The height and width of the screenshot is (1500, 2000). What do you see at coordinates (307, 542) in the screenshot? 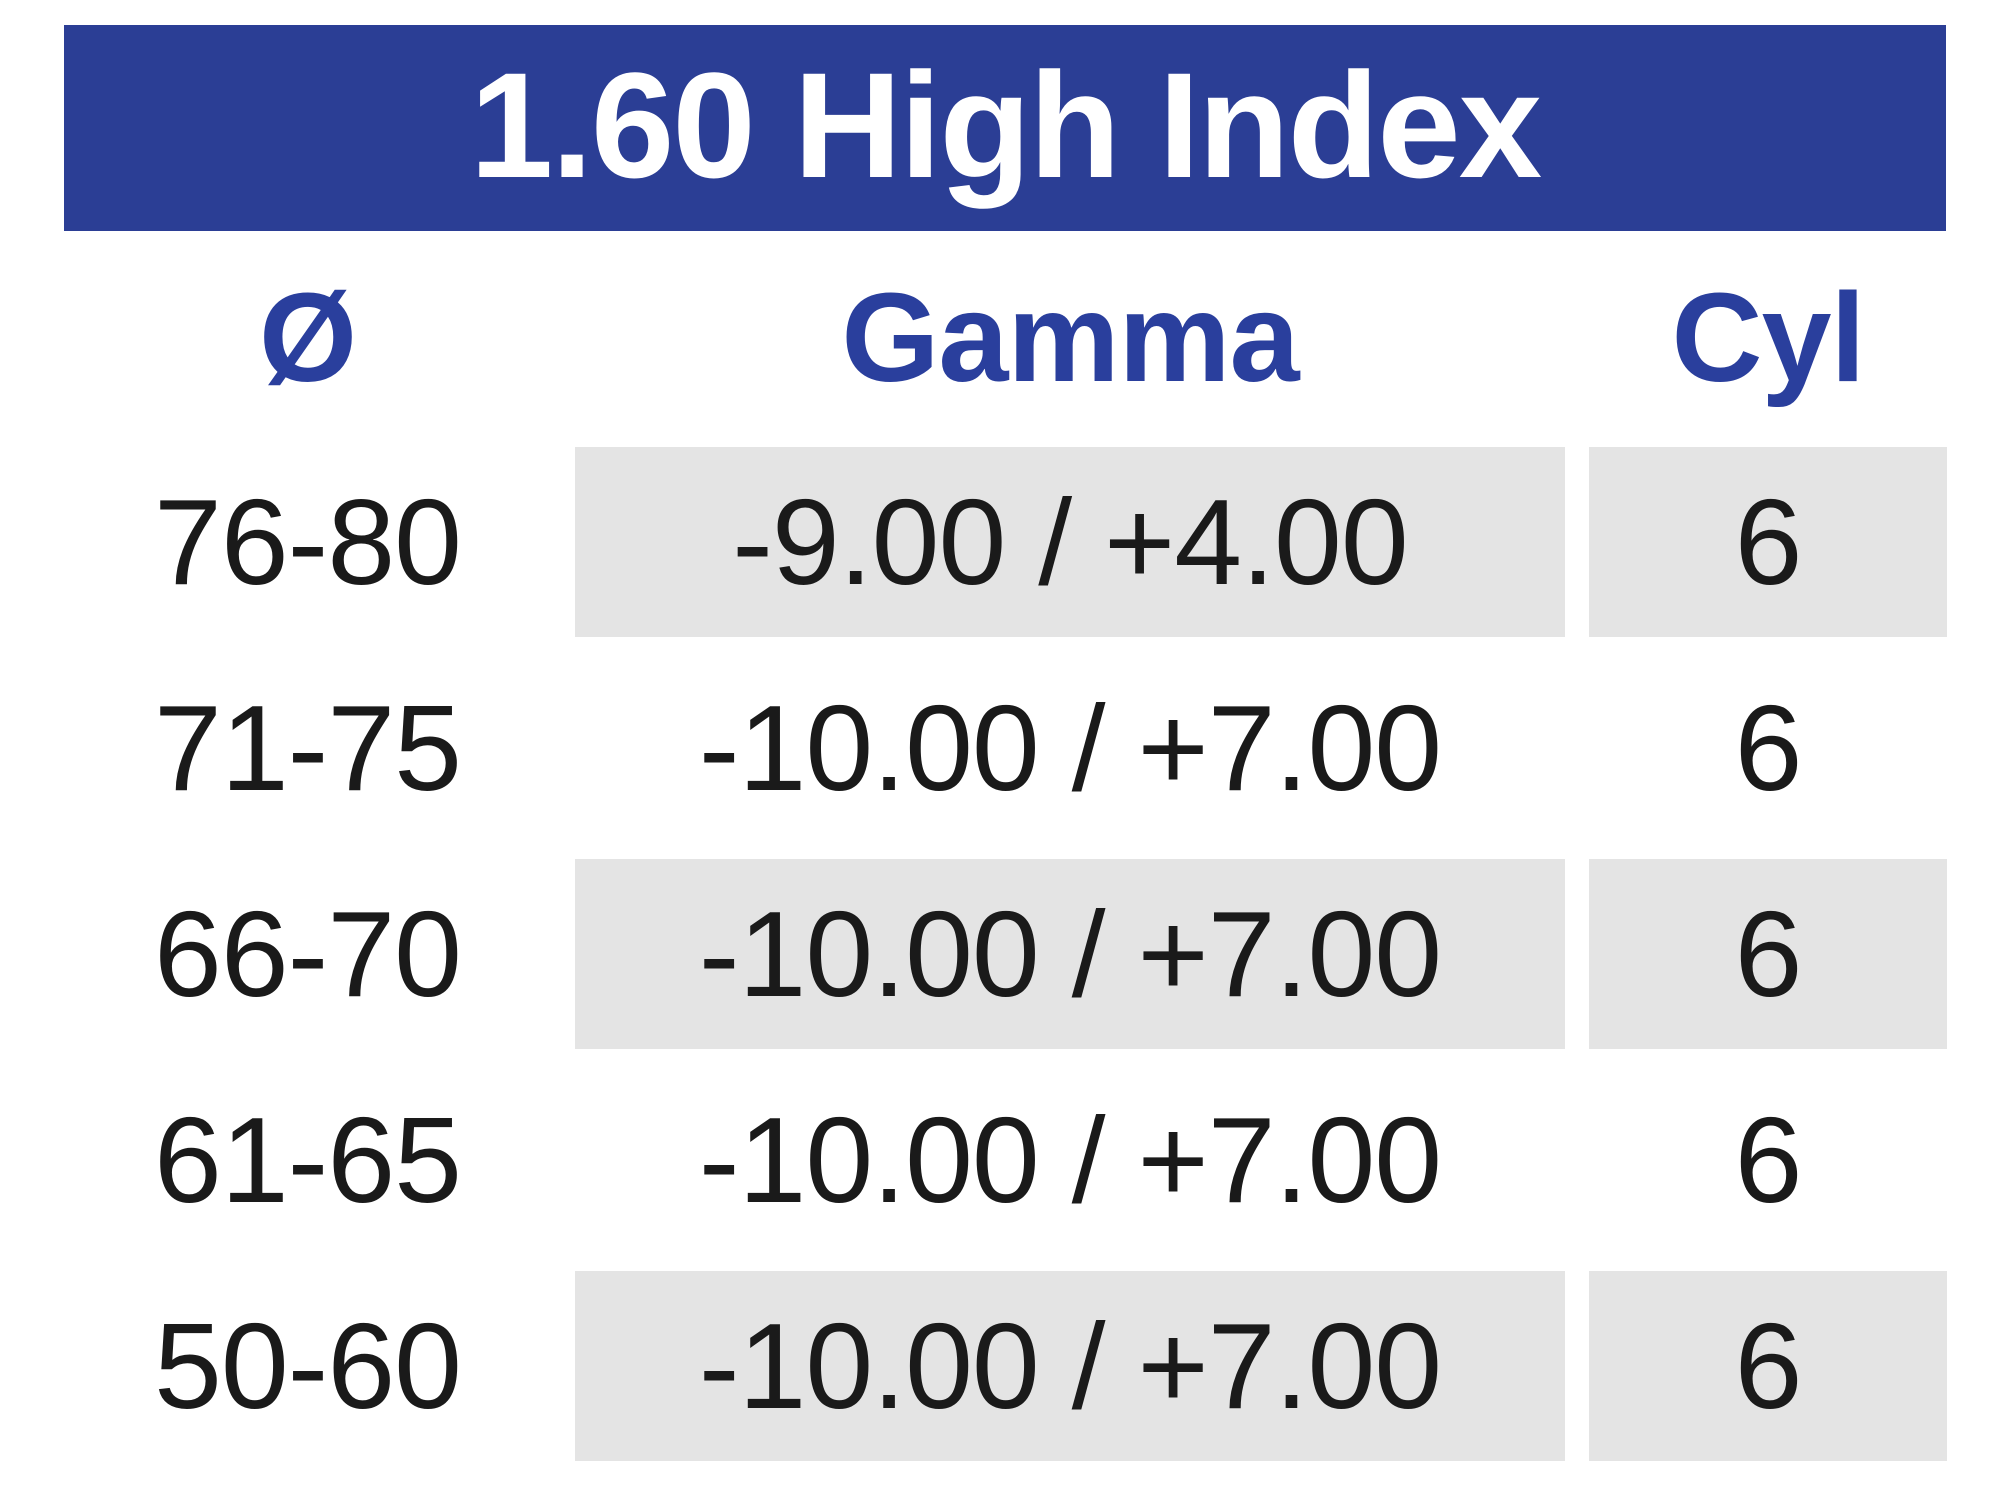
I see `diameter-cell: 76-80` at bounding box center [307, 542].